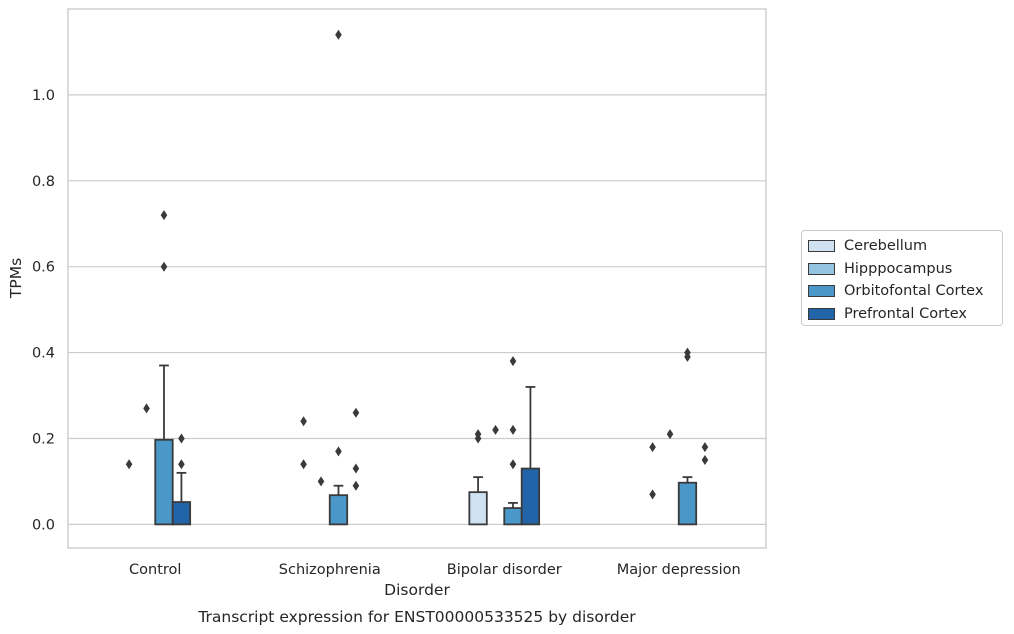 This screenshot has width=1014, height=634. What do you see at coordinates (43, 525) in the screenshot?
I see `y-tick-label: 0.0` at bounding box center [43, 525].